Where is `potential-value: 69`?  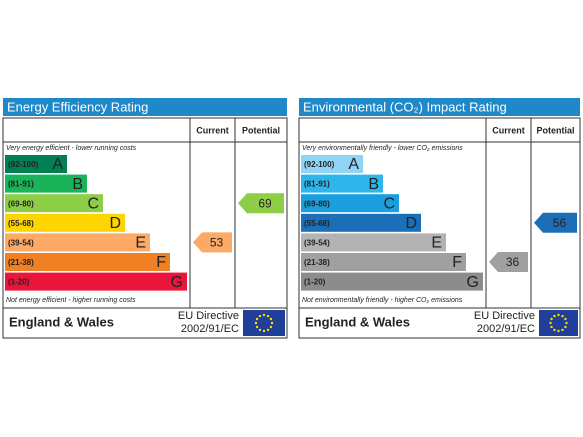
potential-value: 69 is located at coordinates (265, 203).